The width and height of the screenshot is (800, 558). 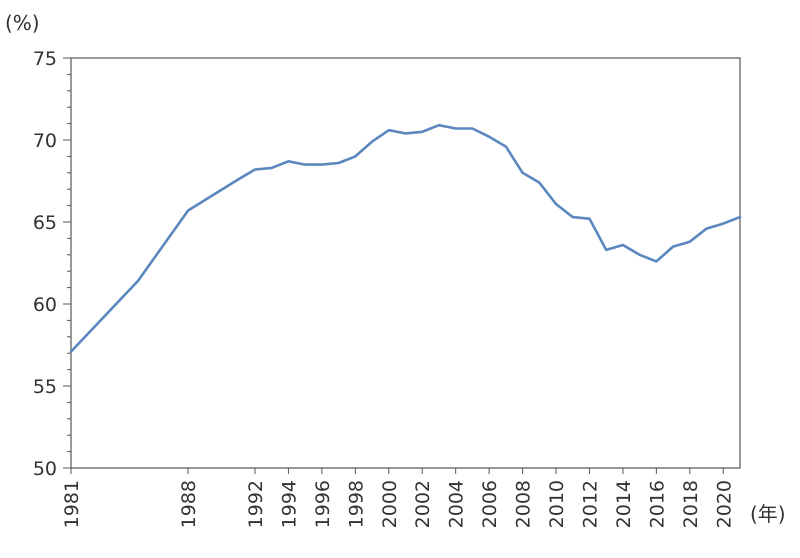 I want to click on x-tick-label: 1996, so click(x=323, y=504).